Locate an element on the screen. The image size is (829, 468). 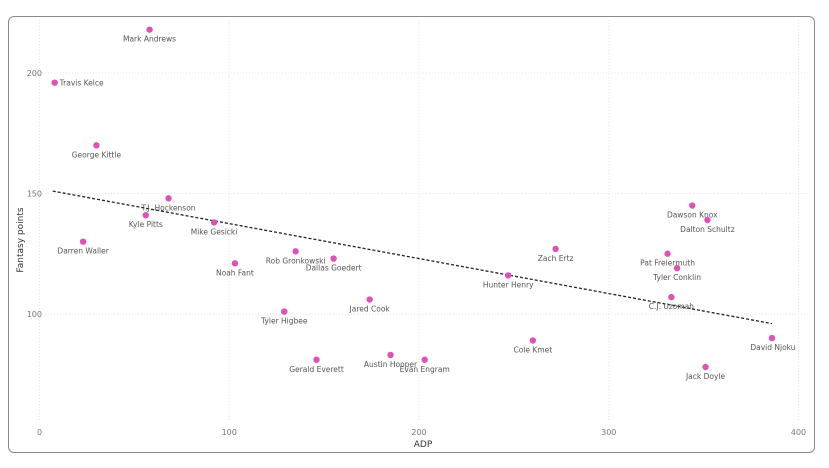
data-label: Jack Doyle is located at coordinates (705, 376).